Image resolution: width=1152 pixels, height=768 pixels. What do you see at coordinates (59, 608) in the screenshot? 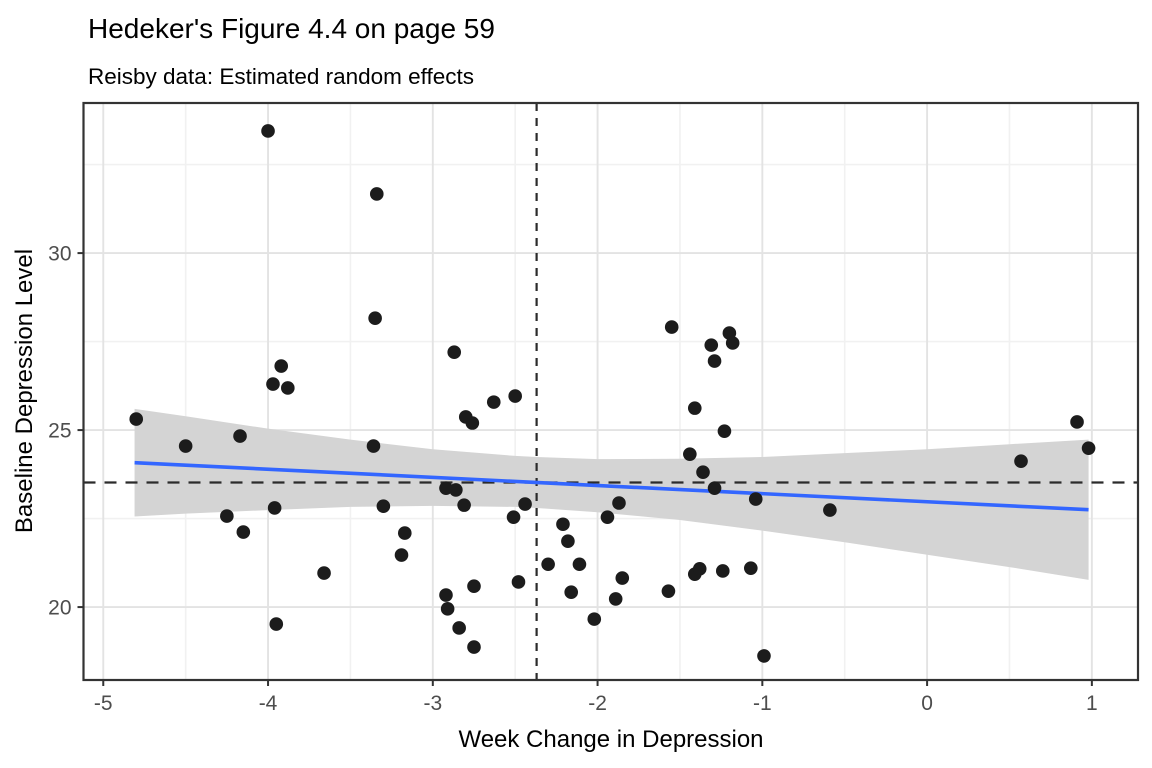
I see `y-tick-label: 20` at bounding box center [59, 608].